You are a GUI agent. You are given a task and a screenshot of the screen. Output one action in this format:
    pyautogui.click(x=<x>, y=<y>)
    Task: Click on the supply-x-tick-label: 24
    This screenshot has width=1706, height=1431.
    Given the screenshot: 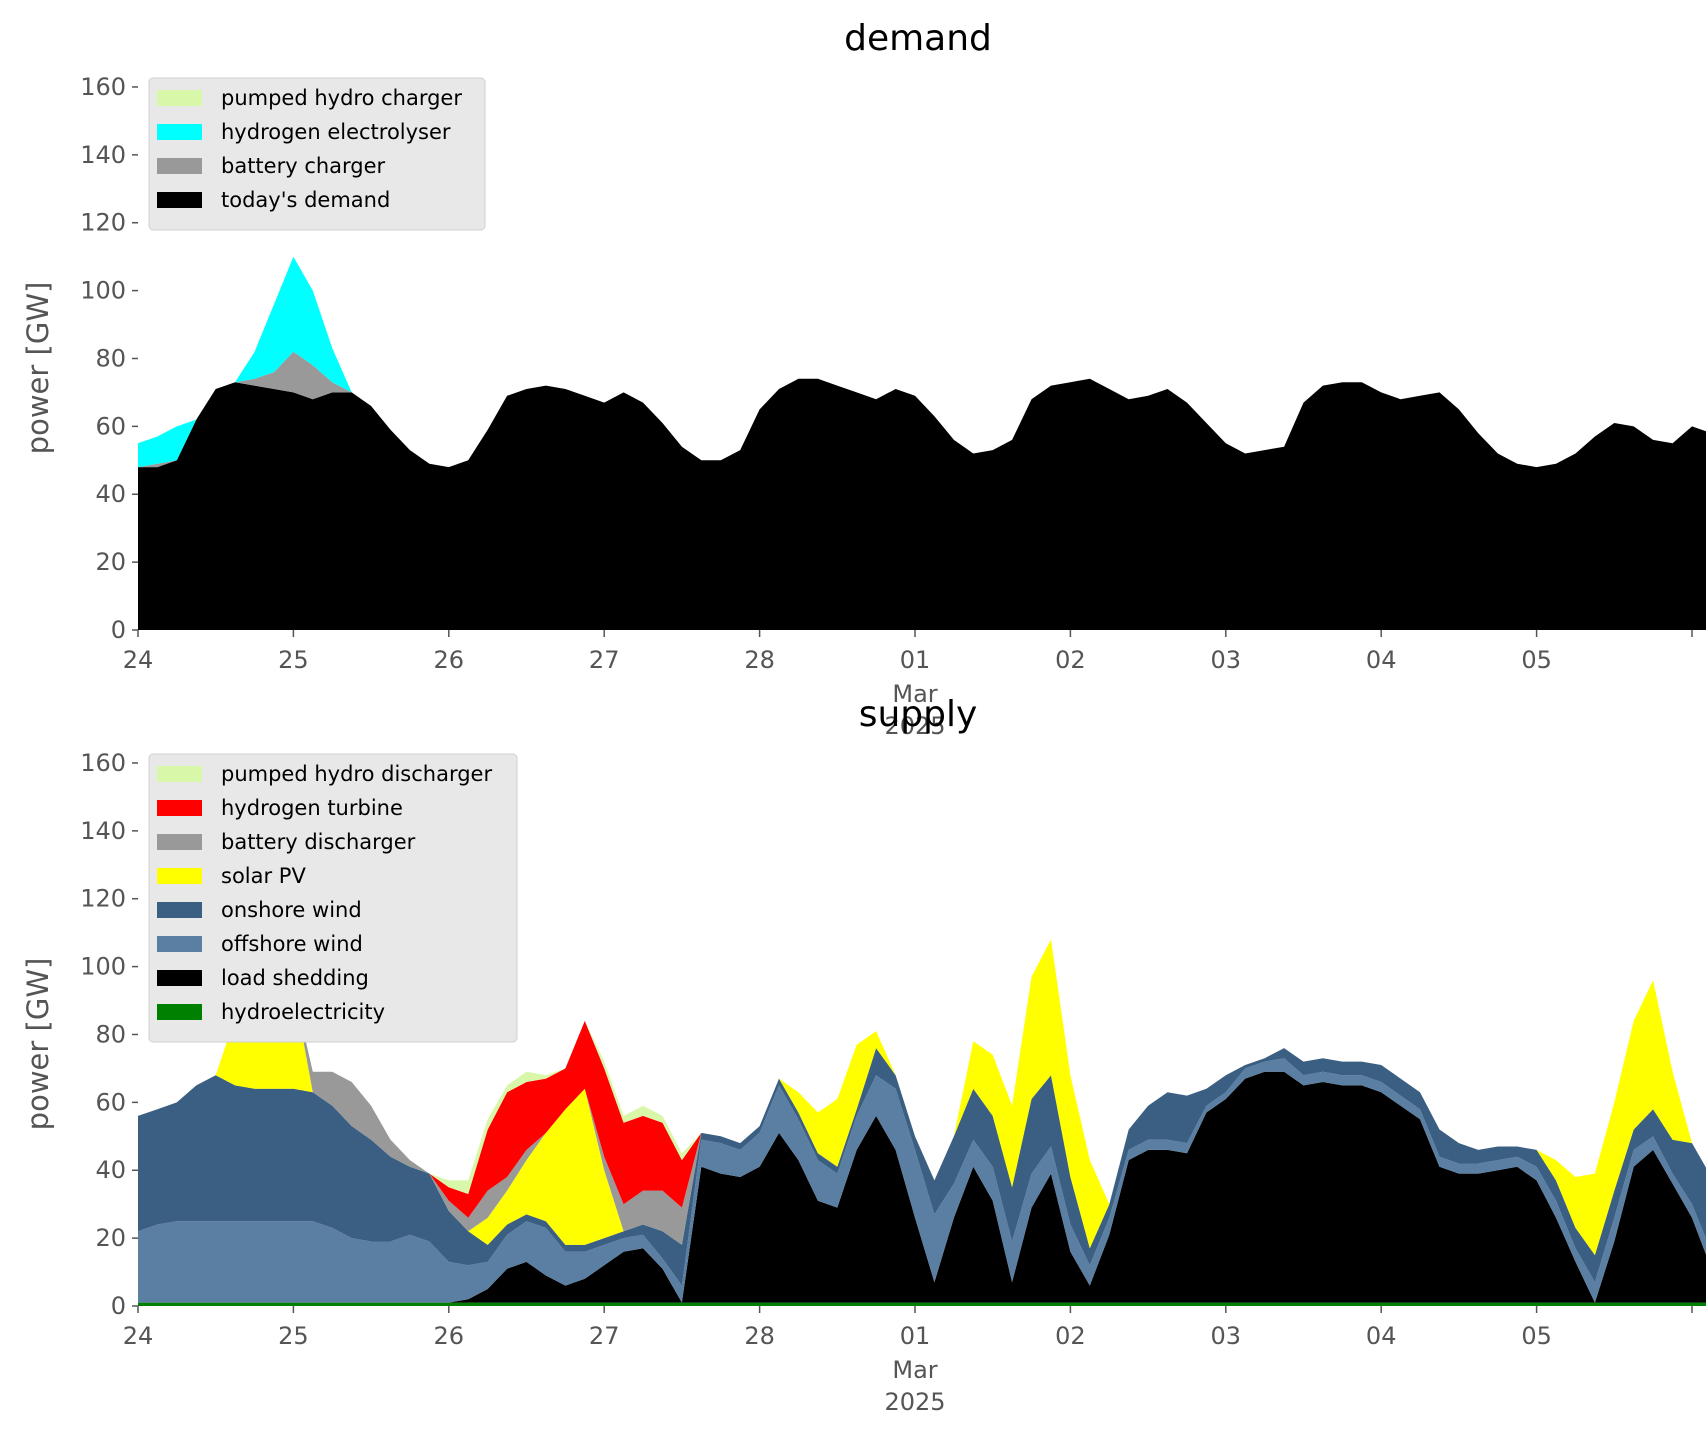 What is the action you would take?
    pyautogui.click(x=138, y=1336)
    